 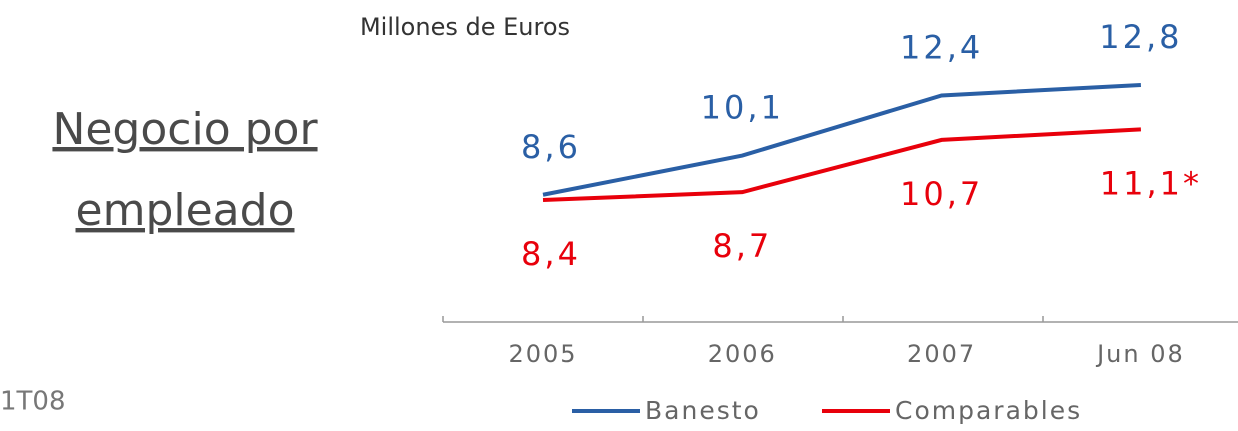 What do you see at coordinates (33, 402) in the screenshot?
I see `footer: 1T08` at bounding box center [33, 402].